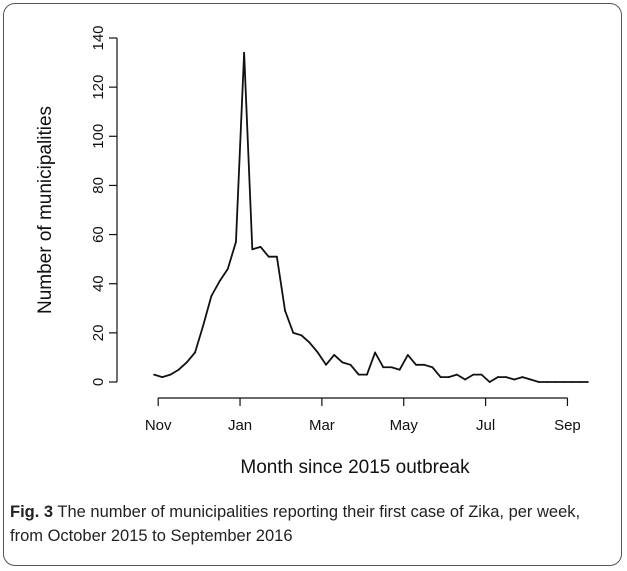 The width and height of the screenshot is (627, 571). I want to click on y-axis-title: Number of municipalities, so click(45, 210).